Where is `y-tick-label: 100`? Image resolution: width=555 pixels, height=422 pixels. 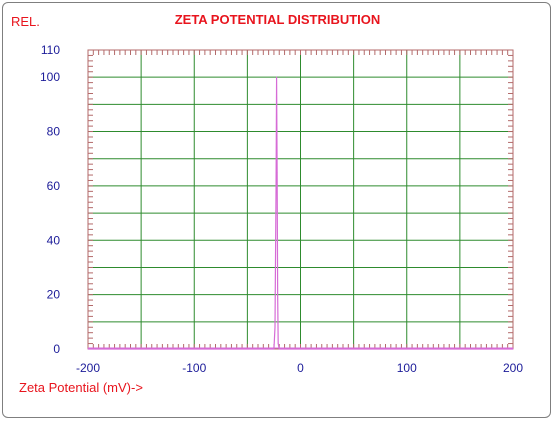 y-tick-label: 100 is located at coordinates (50, 77).